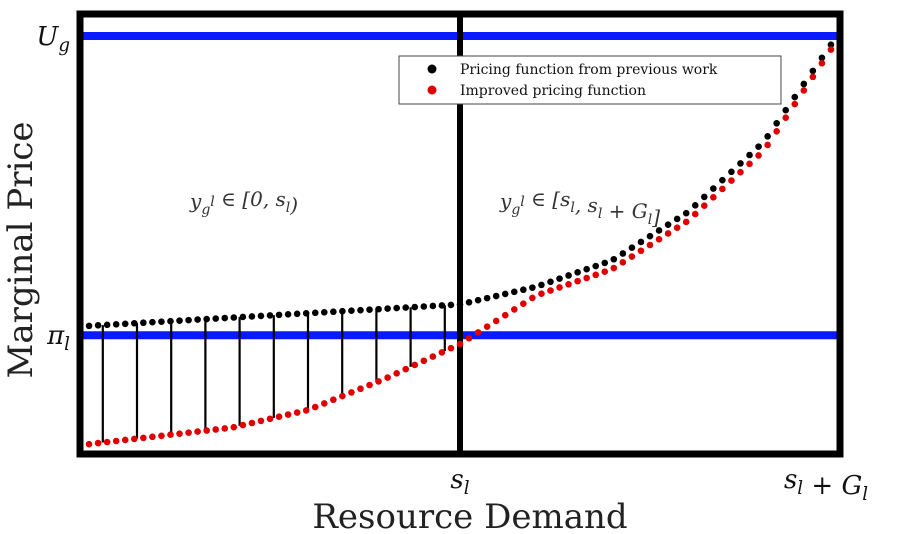 The image size is (897, 534). What do you see at coordinates (432, 90) in the screenshot?
I see `legend-marker-improved` at bounding box center [432, 90].